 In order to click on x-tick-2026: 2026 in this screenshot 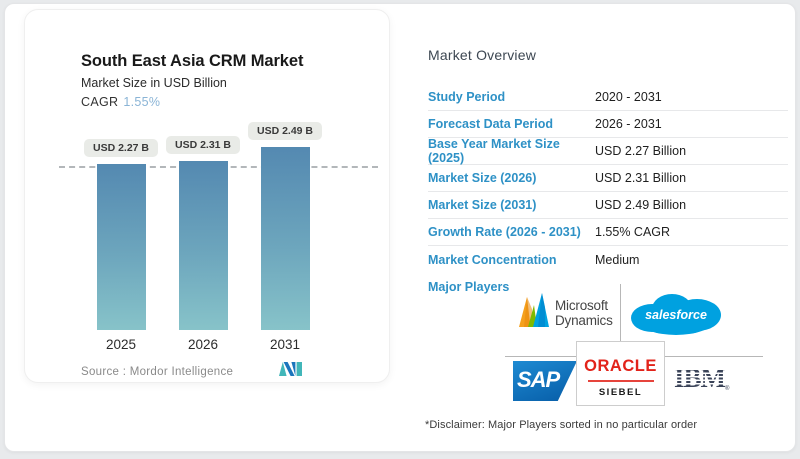, I will do `click(203, 344)`.